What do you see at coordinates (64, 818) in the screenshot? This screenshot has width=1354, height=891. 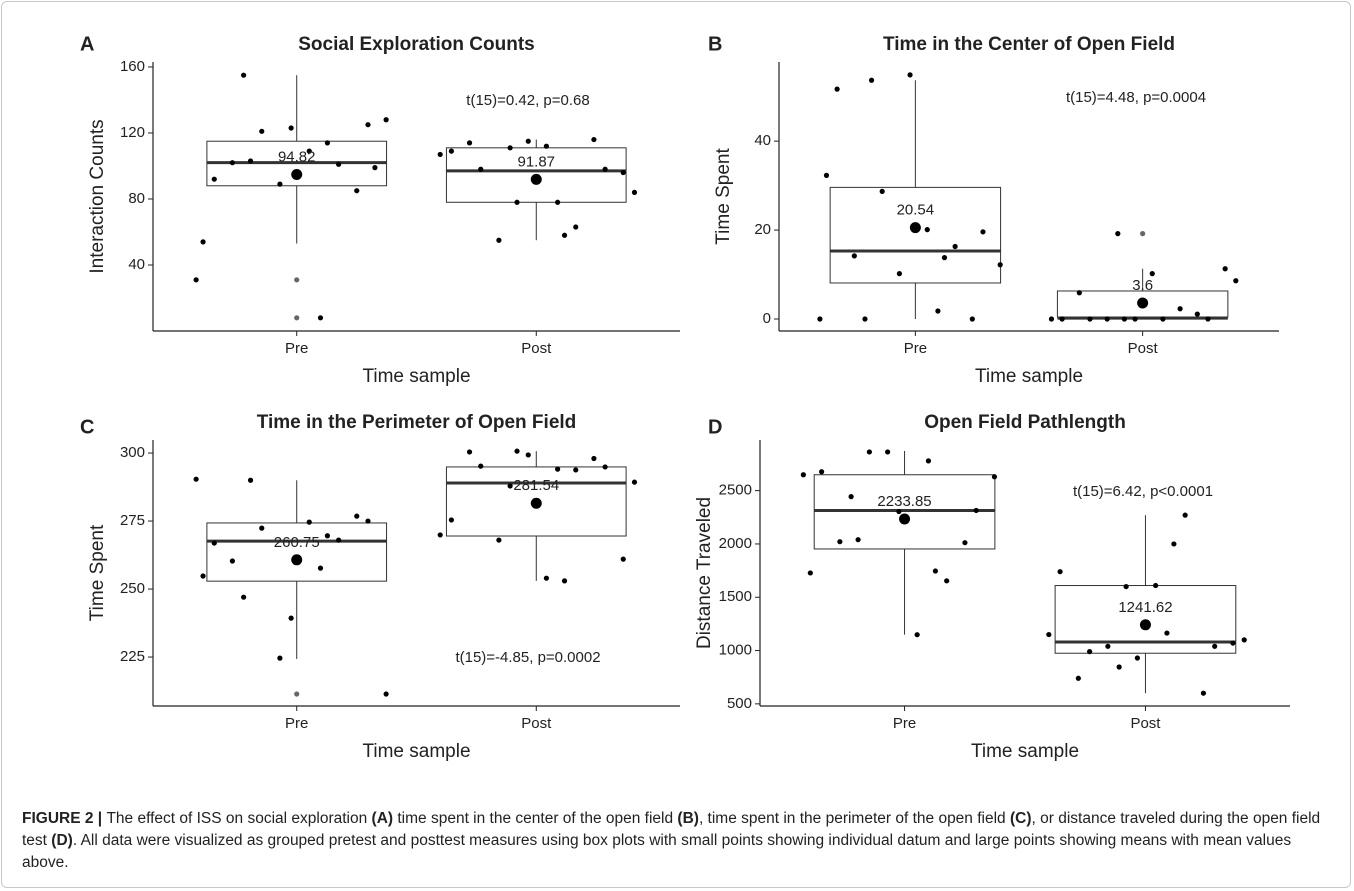 I see `caption-segment: FIGURE 2 |` at bounding box center [64, 818].